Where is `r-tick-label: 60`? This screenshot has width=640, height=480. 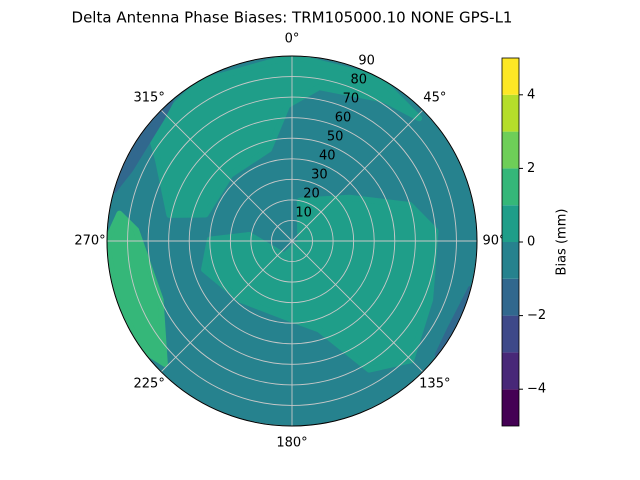 r-tick-label: 60 is located at coordinates (343, 117).